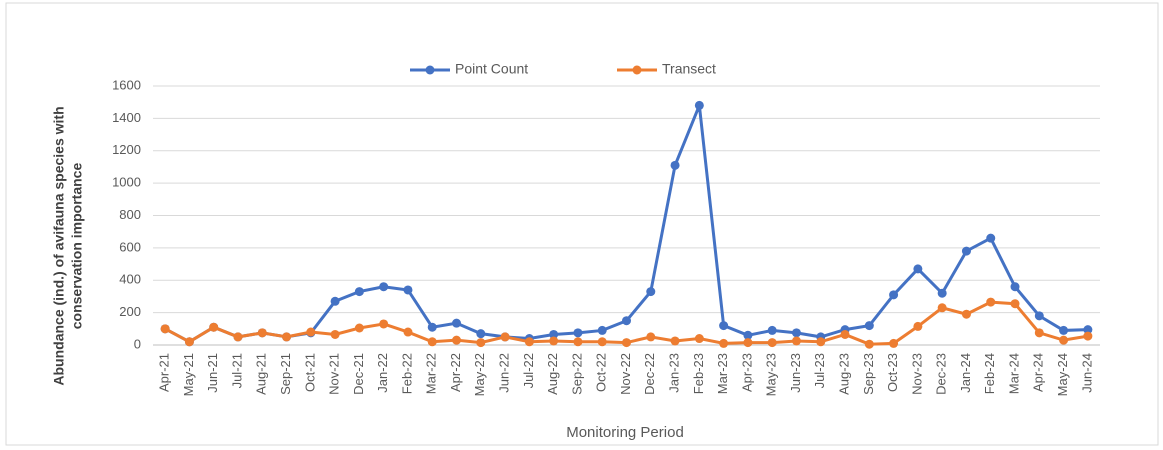 The height and width of the screenshot is (450, 1163). I want to click on y-tick-label: 1400, so click(126, 117).